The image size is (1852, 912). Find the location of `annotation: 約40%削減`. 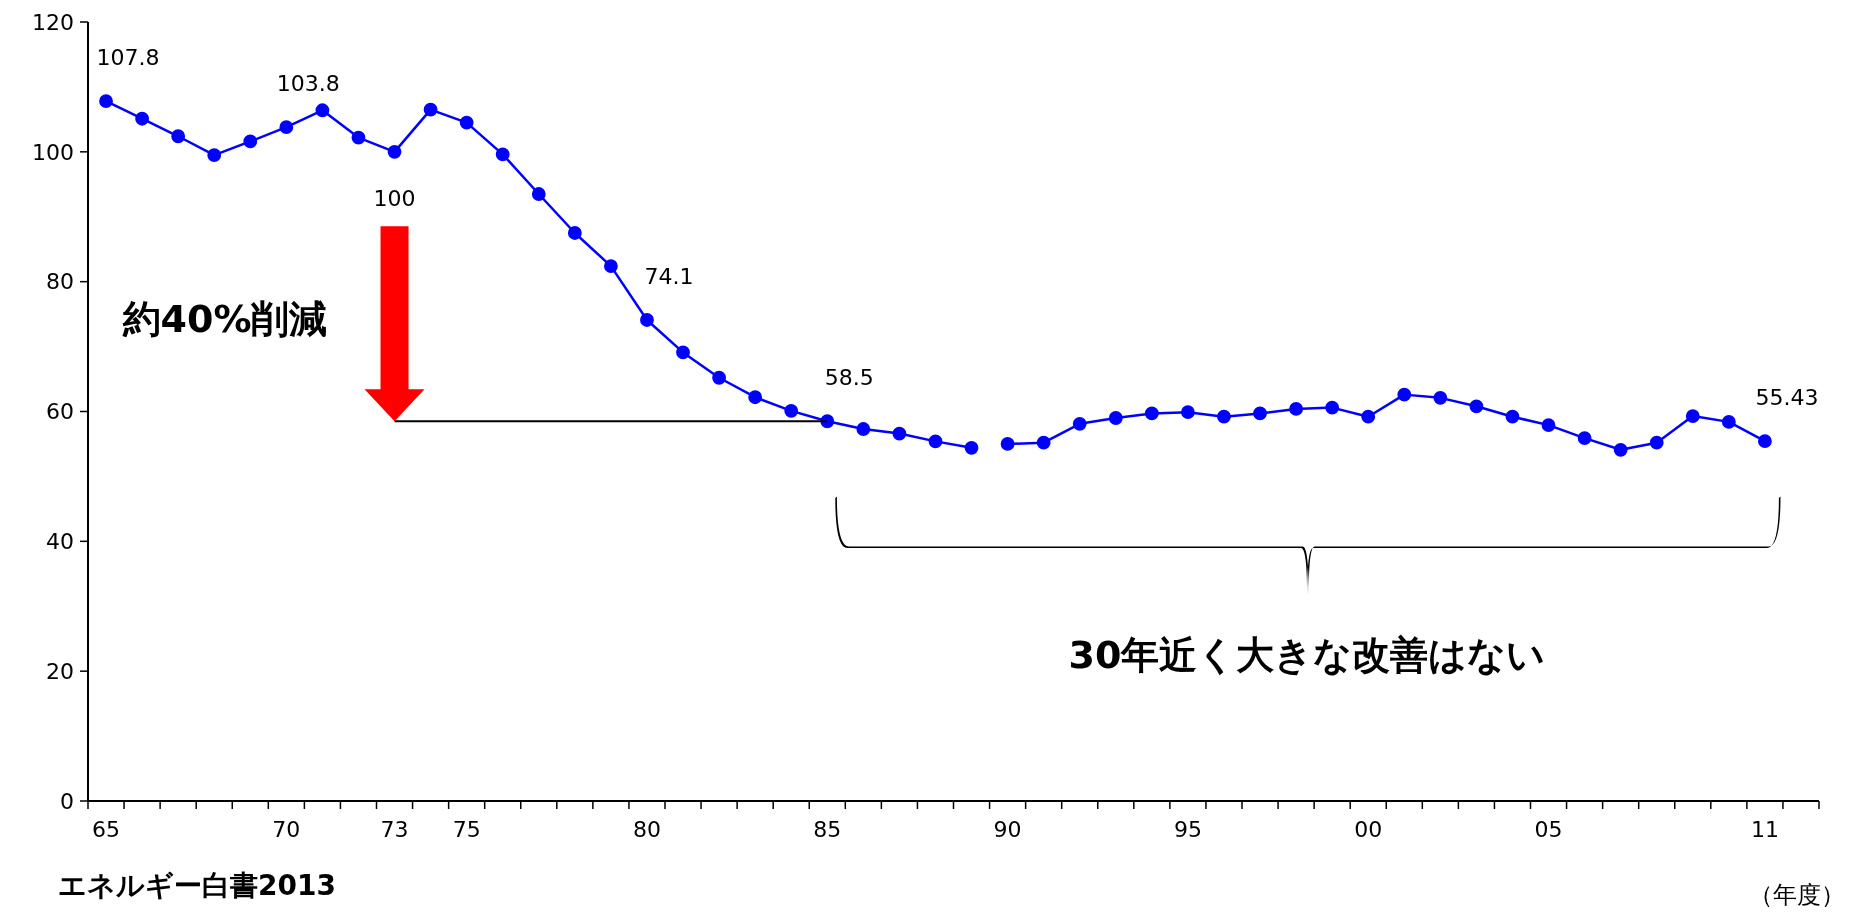

annotation: 約40%削減 is located at coordinates (224, 319).